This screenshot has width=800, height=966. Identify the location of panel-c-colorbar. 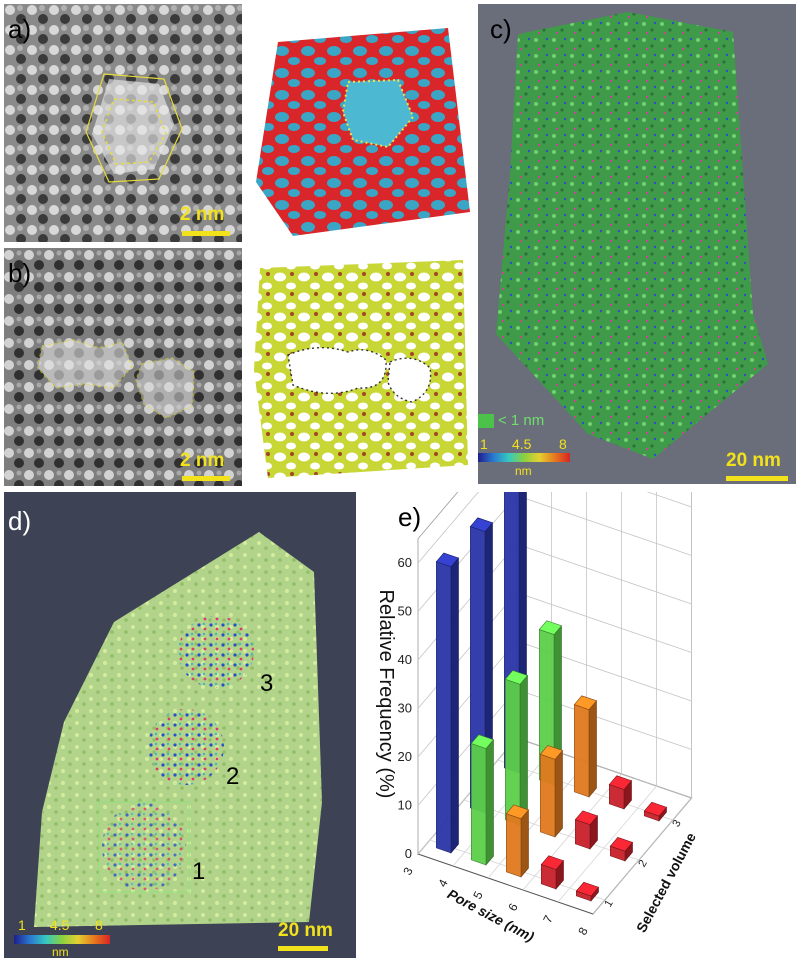
(524, 457).